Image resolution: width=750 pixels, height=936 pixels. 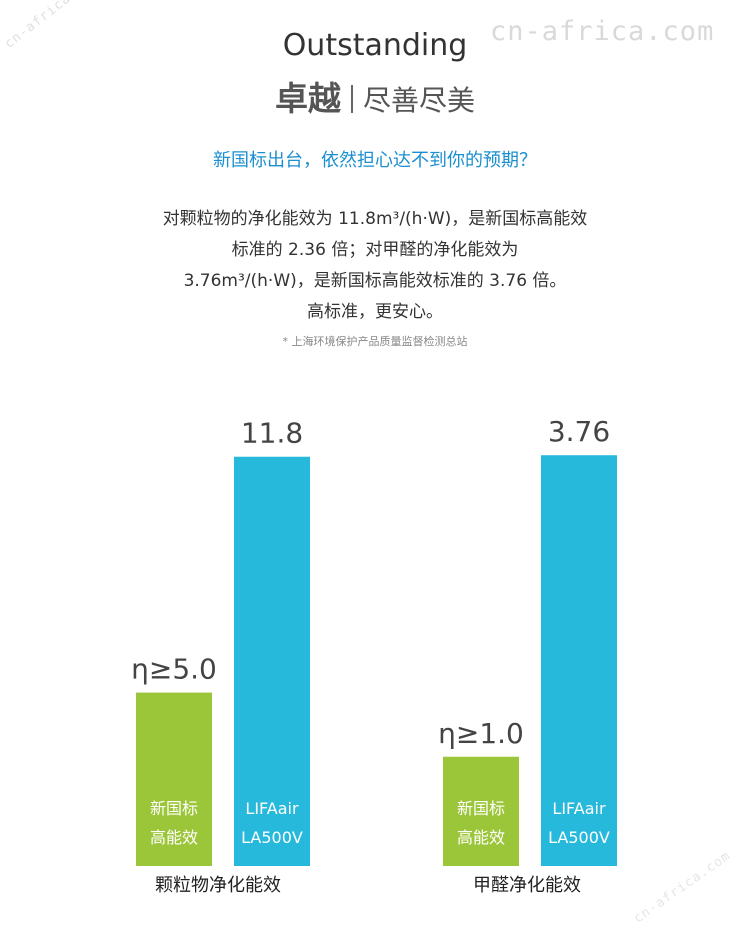 I want to click on paragraph-line: 3.76m³/(h·W)，是新国标高能效标准的 3.76 倍。, so click(x=375, y=281).